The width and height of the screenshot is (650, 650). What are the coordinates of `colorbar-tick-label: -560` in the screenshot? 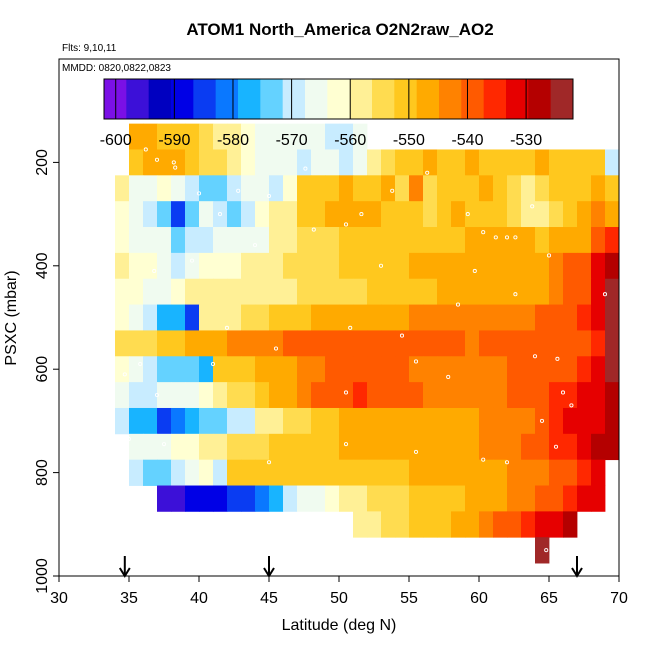 It's located at (350, 140).